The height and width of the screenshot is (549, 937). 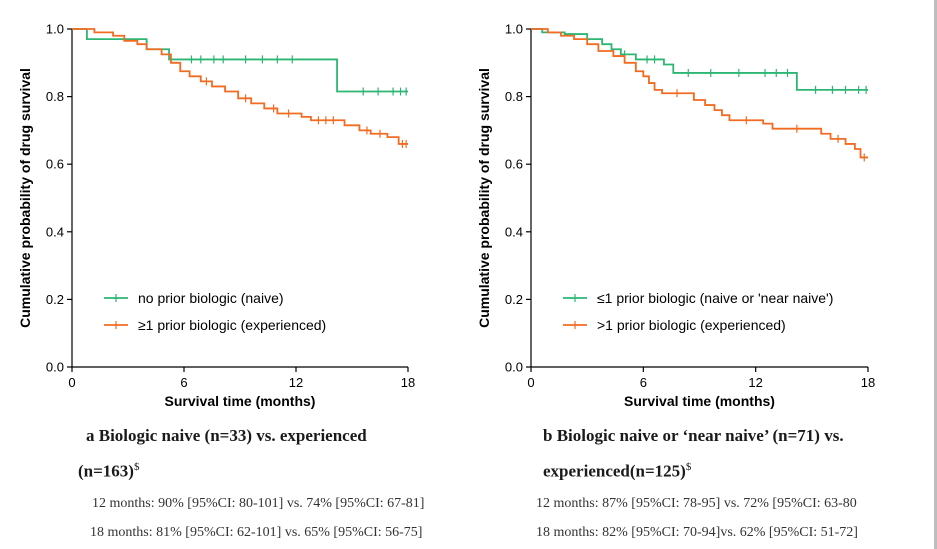 I want to click on legend-label: no prior biologic (naive), so click(x=211, y=298).